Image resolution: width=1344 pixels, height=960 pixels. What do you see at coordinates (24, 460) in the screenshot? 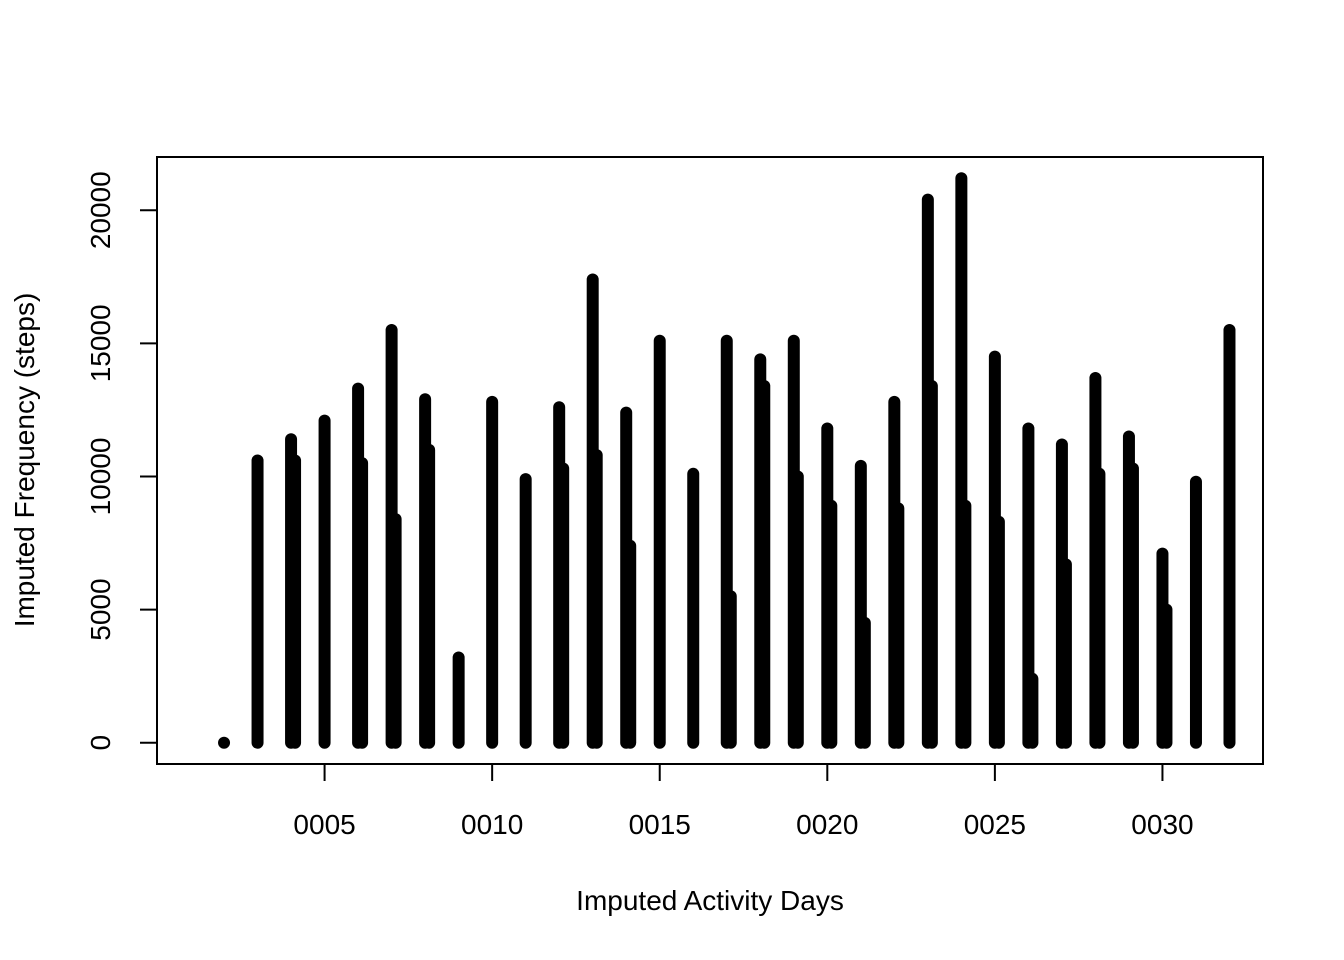
I see `y-axis-label: Imputed Frequency (steps)` at bounding box center [24, 460].